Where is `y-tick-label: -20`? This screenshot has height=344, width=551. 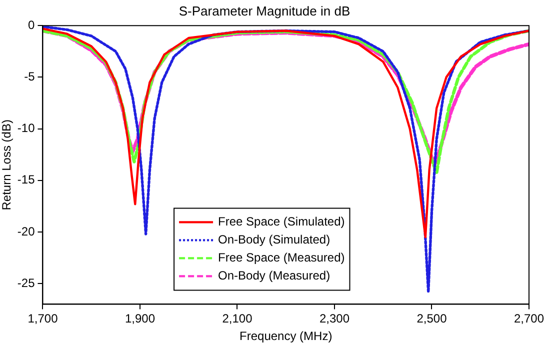
y-tick-label: -20 is located at coordinates (26, 231).